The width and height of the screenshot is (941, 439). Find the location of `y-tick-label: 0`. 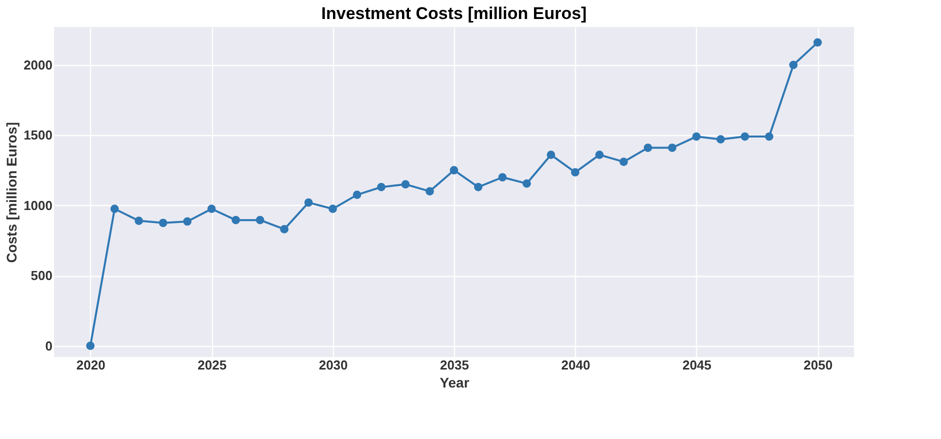

y-tick-label: 0 is located at coordinates (48, 346).